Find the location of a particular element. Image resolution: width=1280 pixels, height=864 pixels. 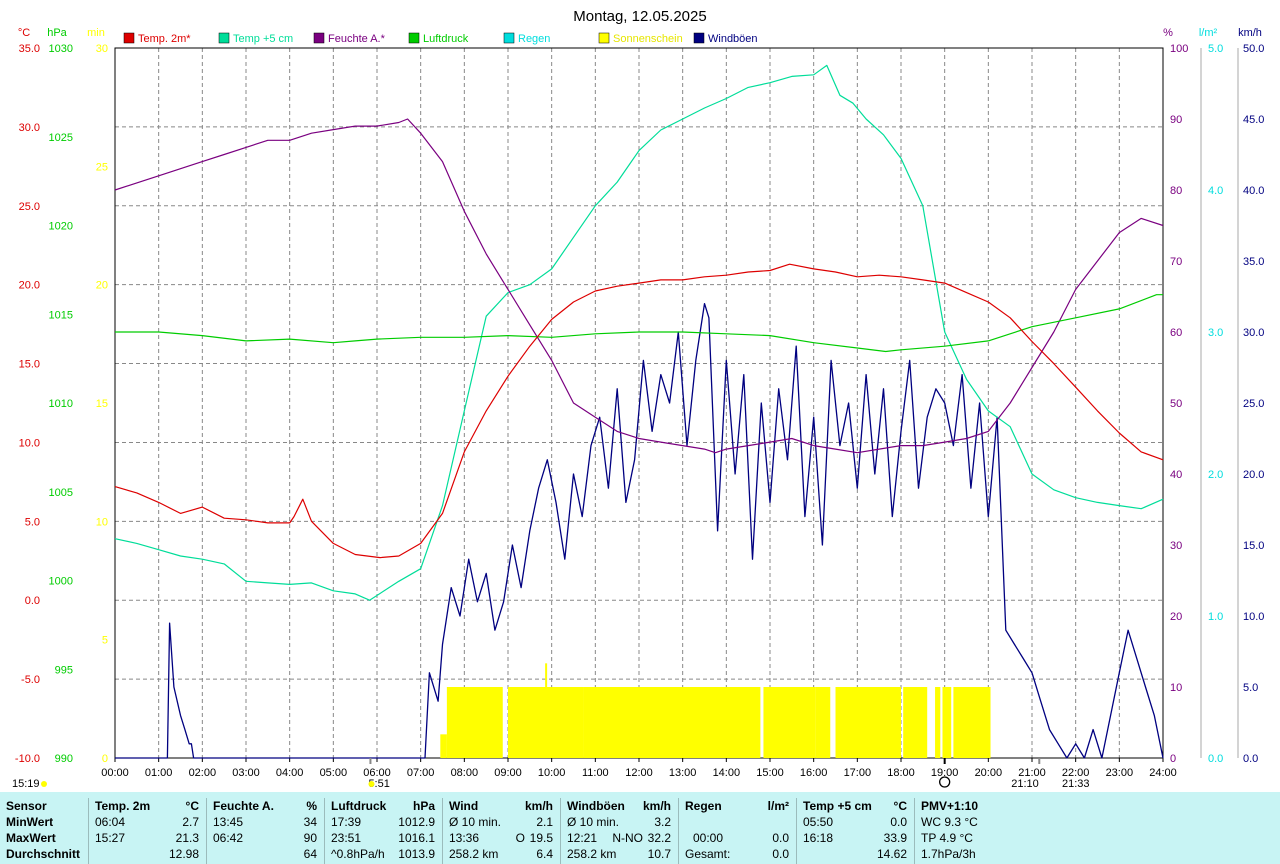

percent-tick-label: 20 is located at coordinates (1176, 617).